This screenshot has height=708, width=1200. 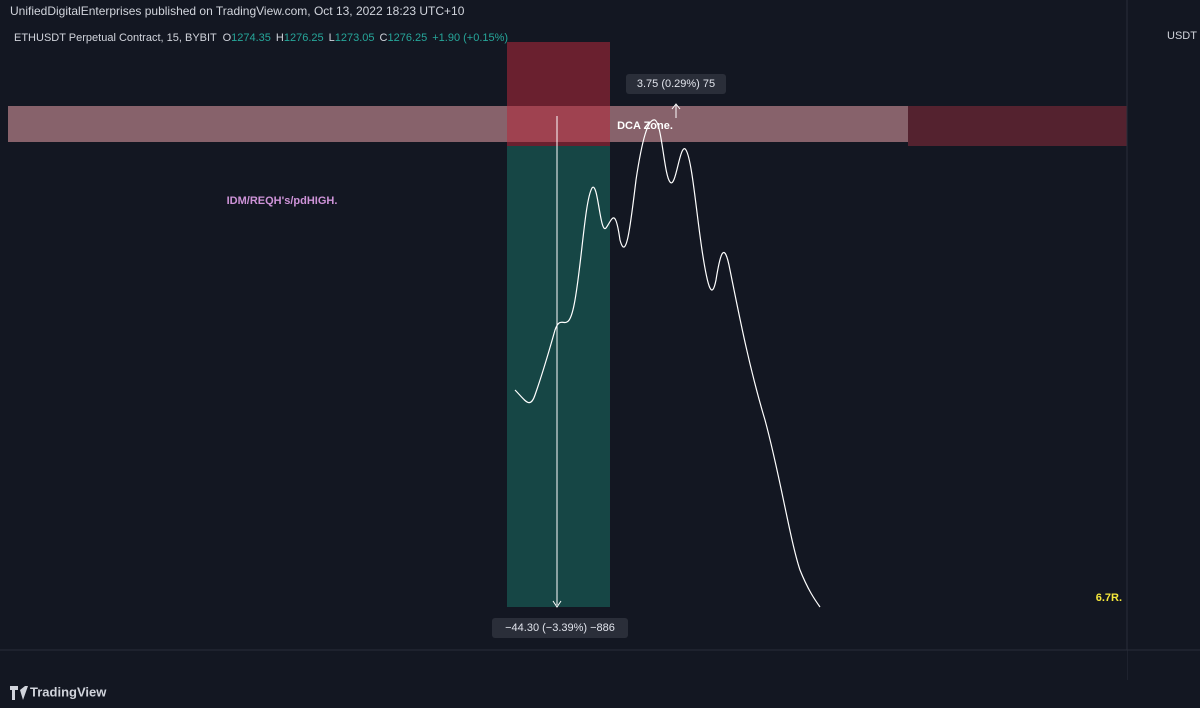 I want to click on ohlc-letter: L, so click(x=332, y=38).